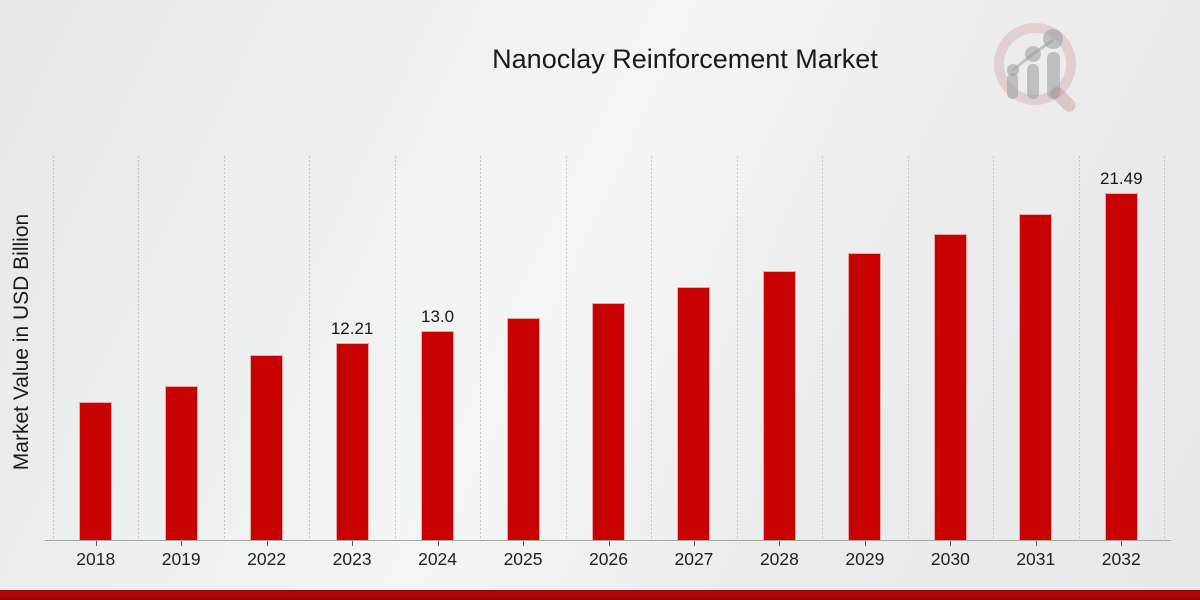 This screenshot has width=1200, height=600. Describe the element at coordinates (96, 559) in the screenshot. I see `x-axis-label-2018: 2018` at that location.